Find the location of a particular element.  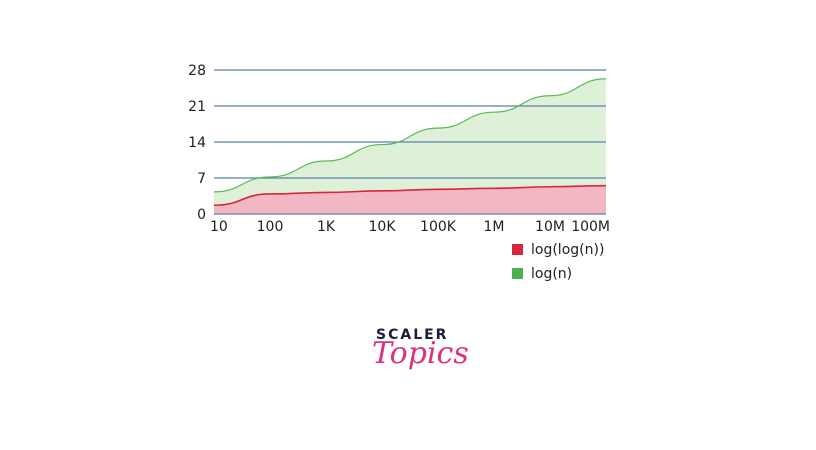

y-tick-label: 28 is located at coordinates (197, 71).